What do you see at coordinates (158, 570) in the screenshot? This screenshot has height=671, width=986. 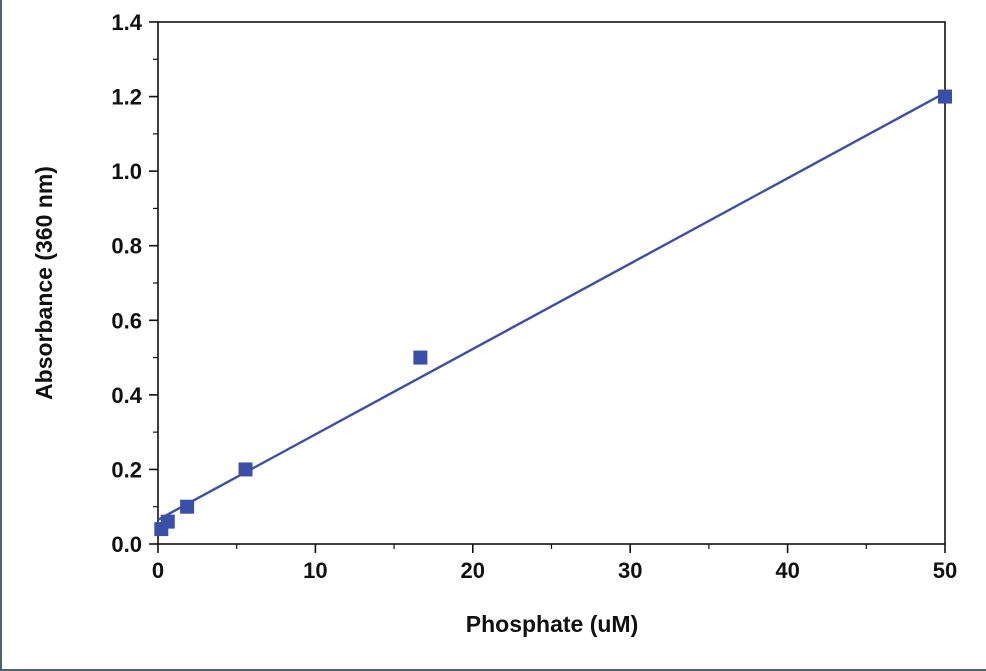 I see `x-tick-label: 0` at bounding box center [158, 570].